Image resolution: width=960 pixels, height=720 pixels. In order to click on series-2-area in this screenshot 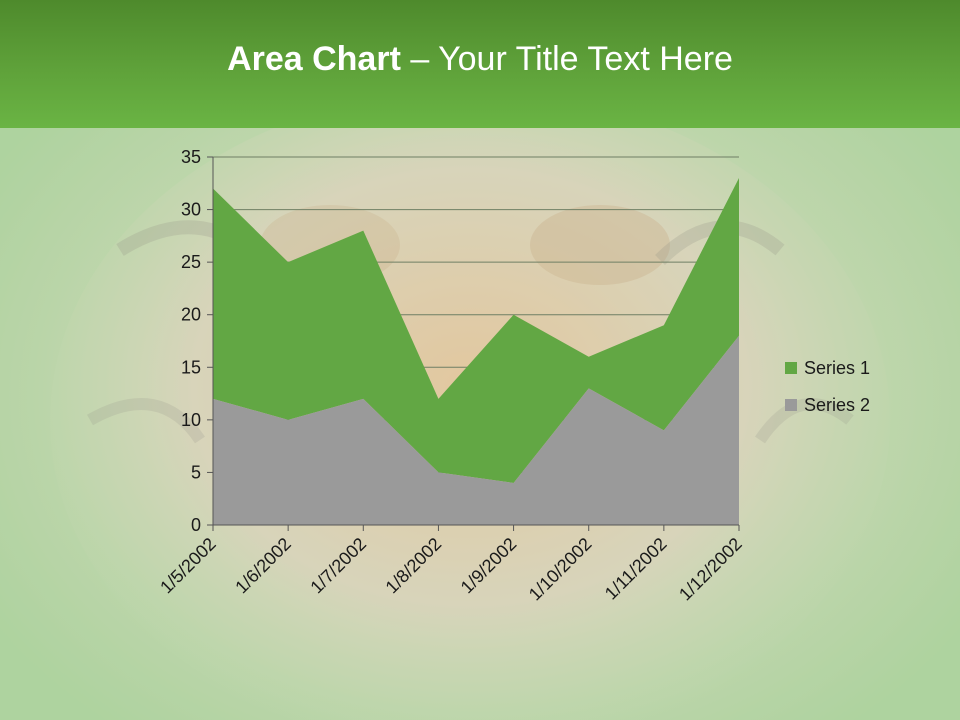, I will do `click(476, 430)`.